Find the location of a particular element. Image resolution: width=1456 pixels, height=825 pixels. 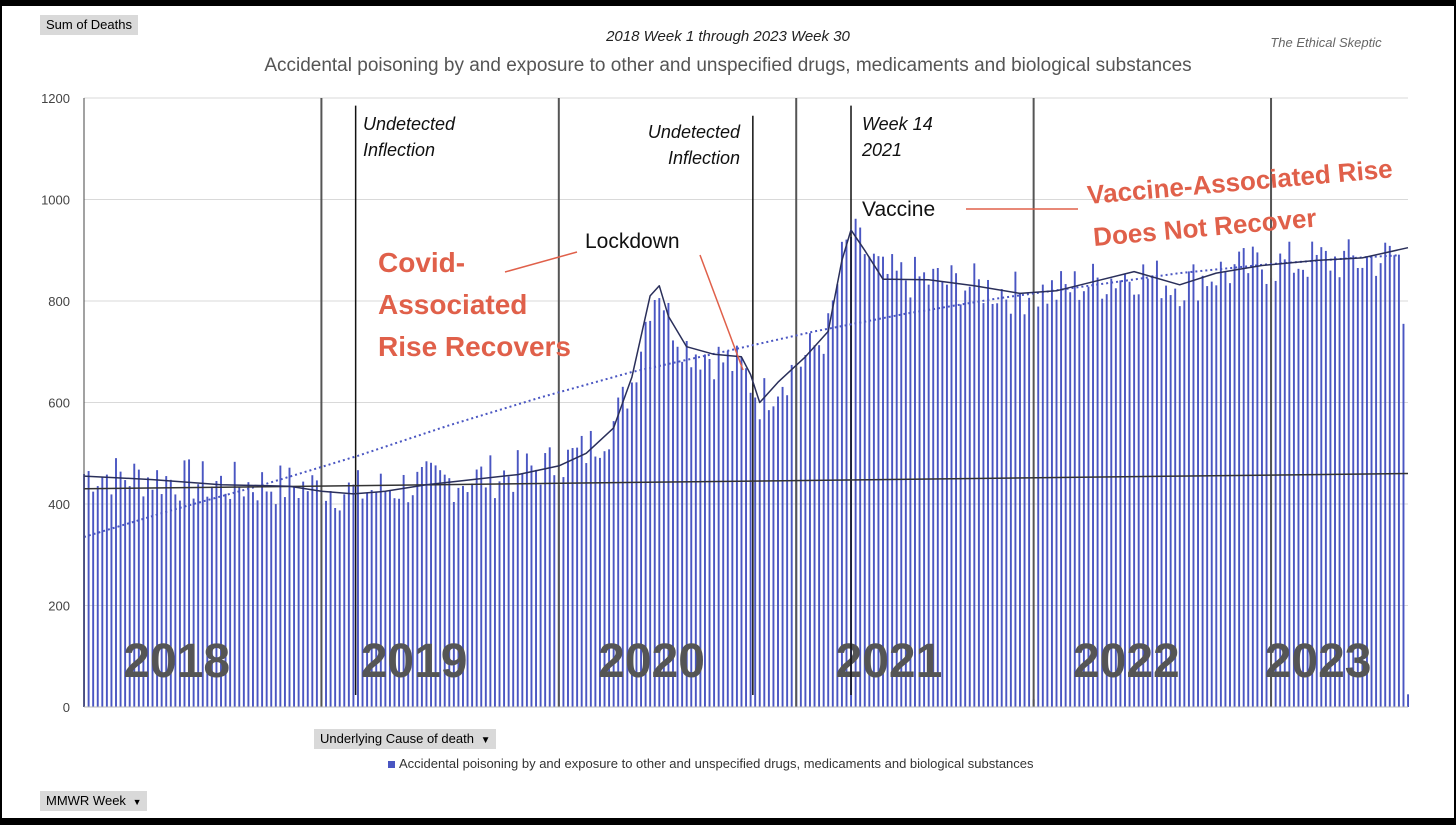

filter-dropdown-icon: ▼ is located at coordinates (485, 740).